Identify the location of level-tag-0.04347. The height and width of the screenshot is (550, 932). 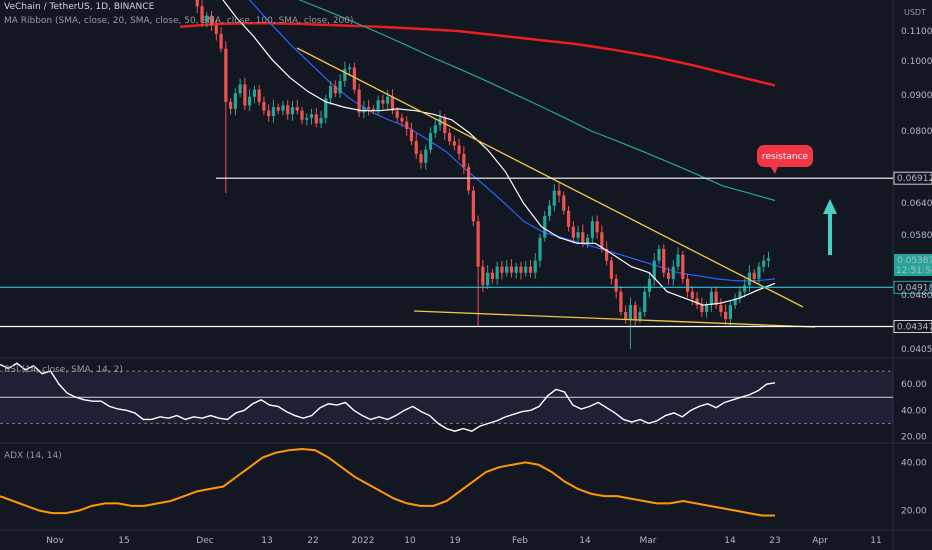
(912, 326).